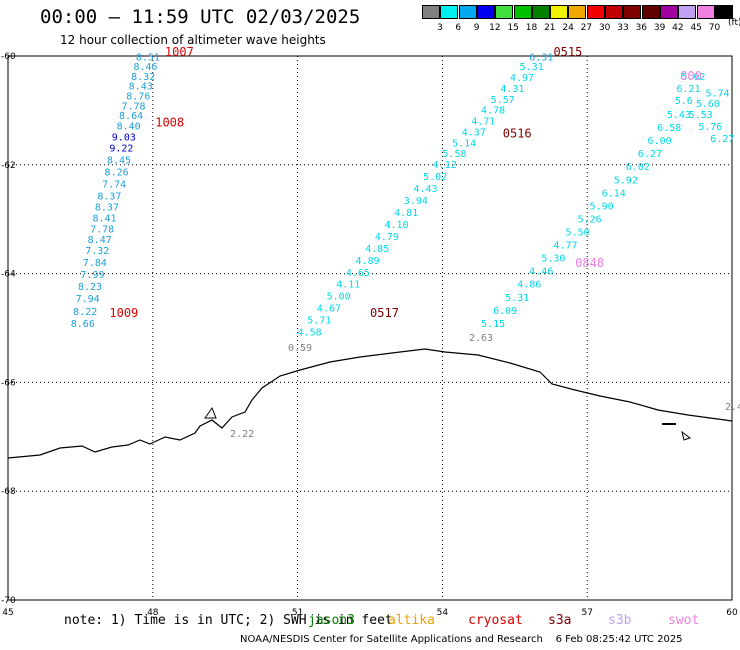 This screenshot has width=740, height=650. I want to click on y-tick-label: -70, so click(8, 601).